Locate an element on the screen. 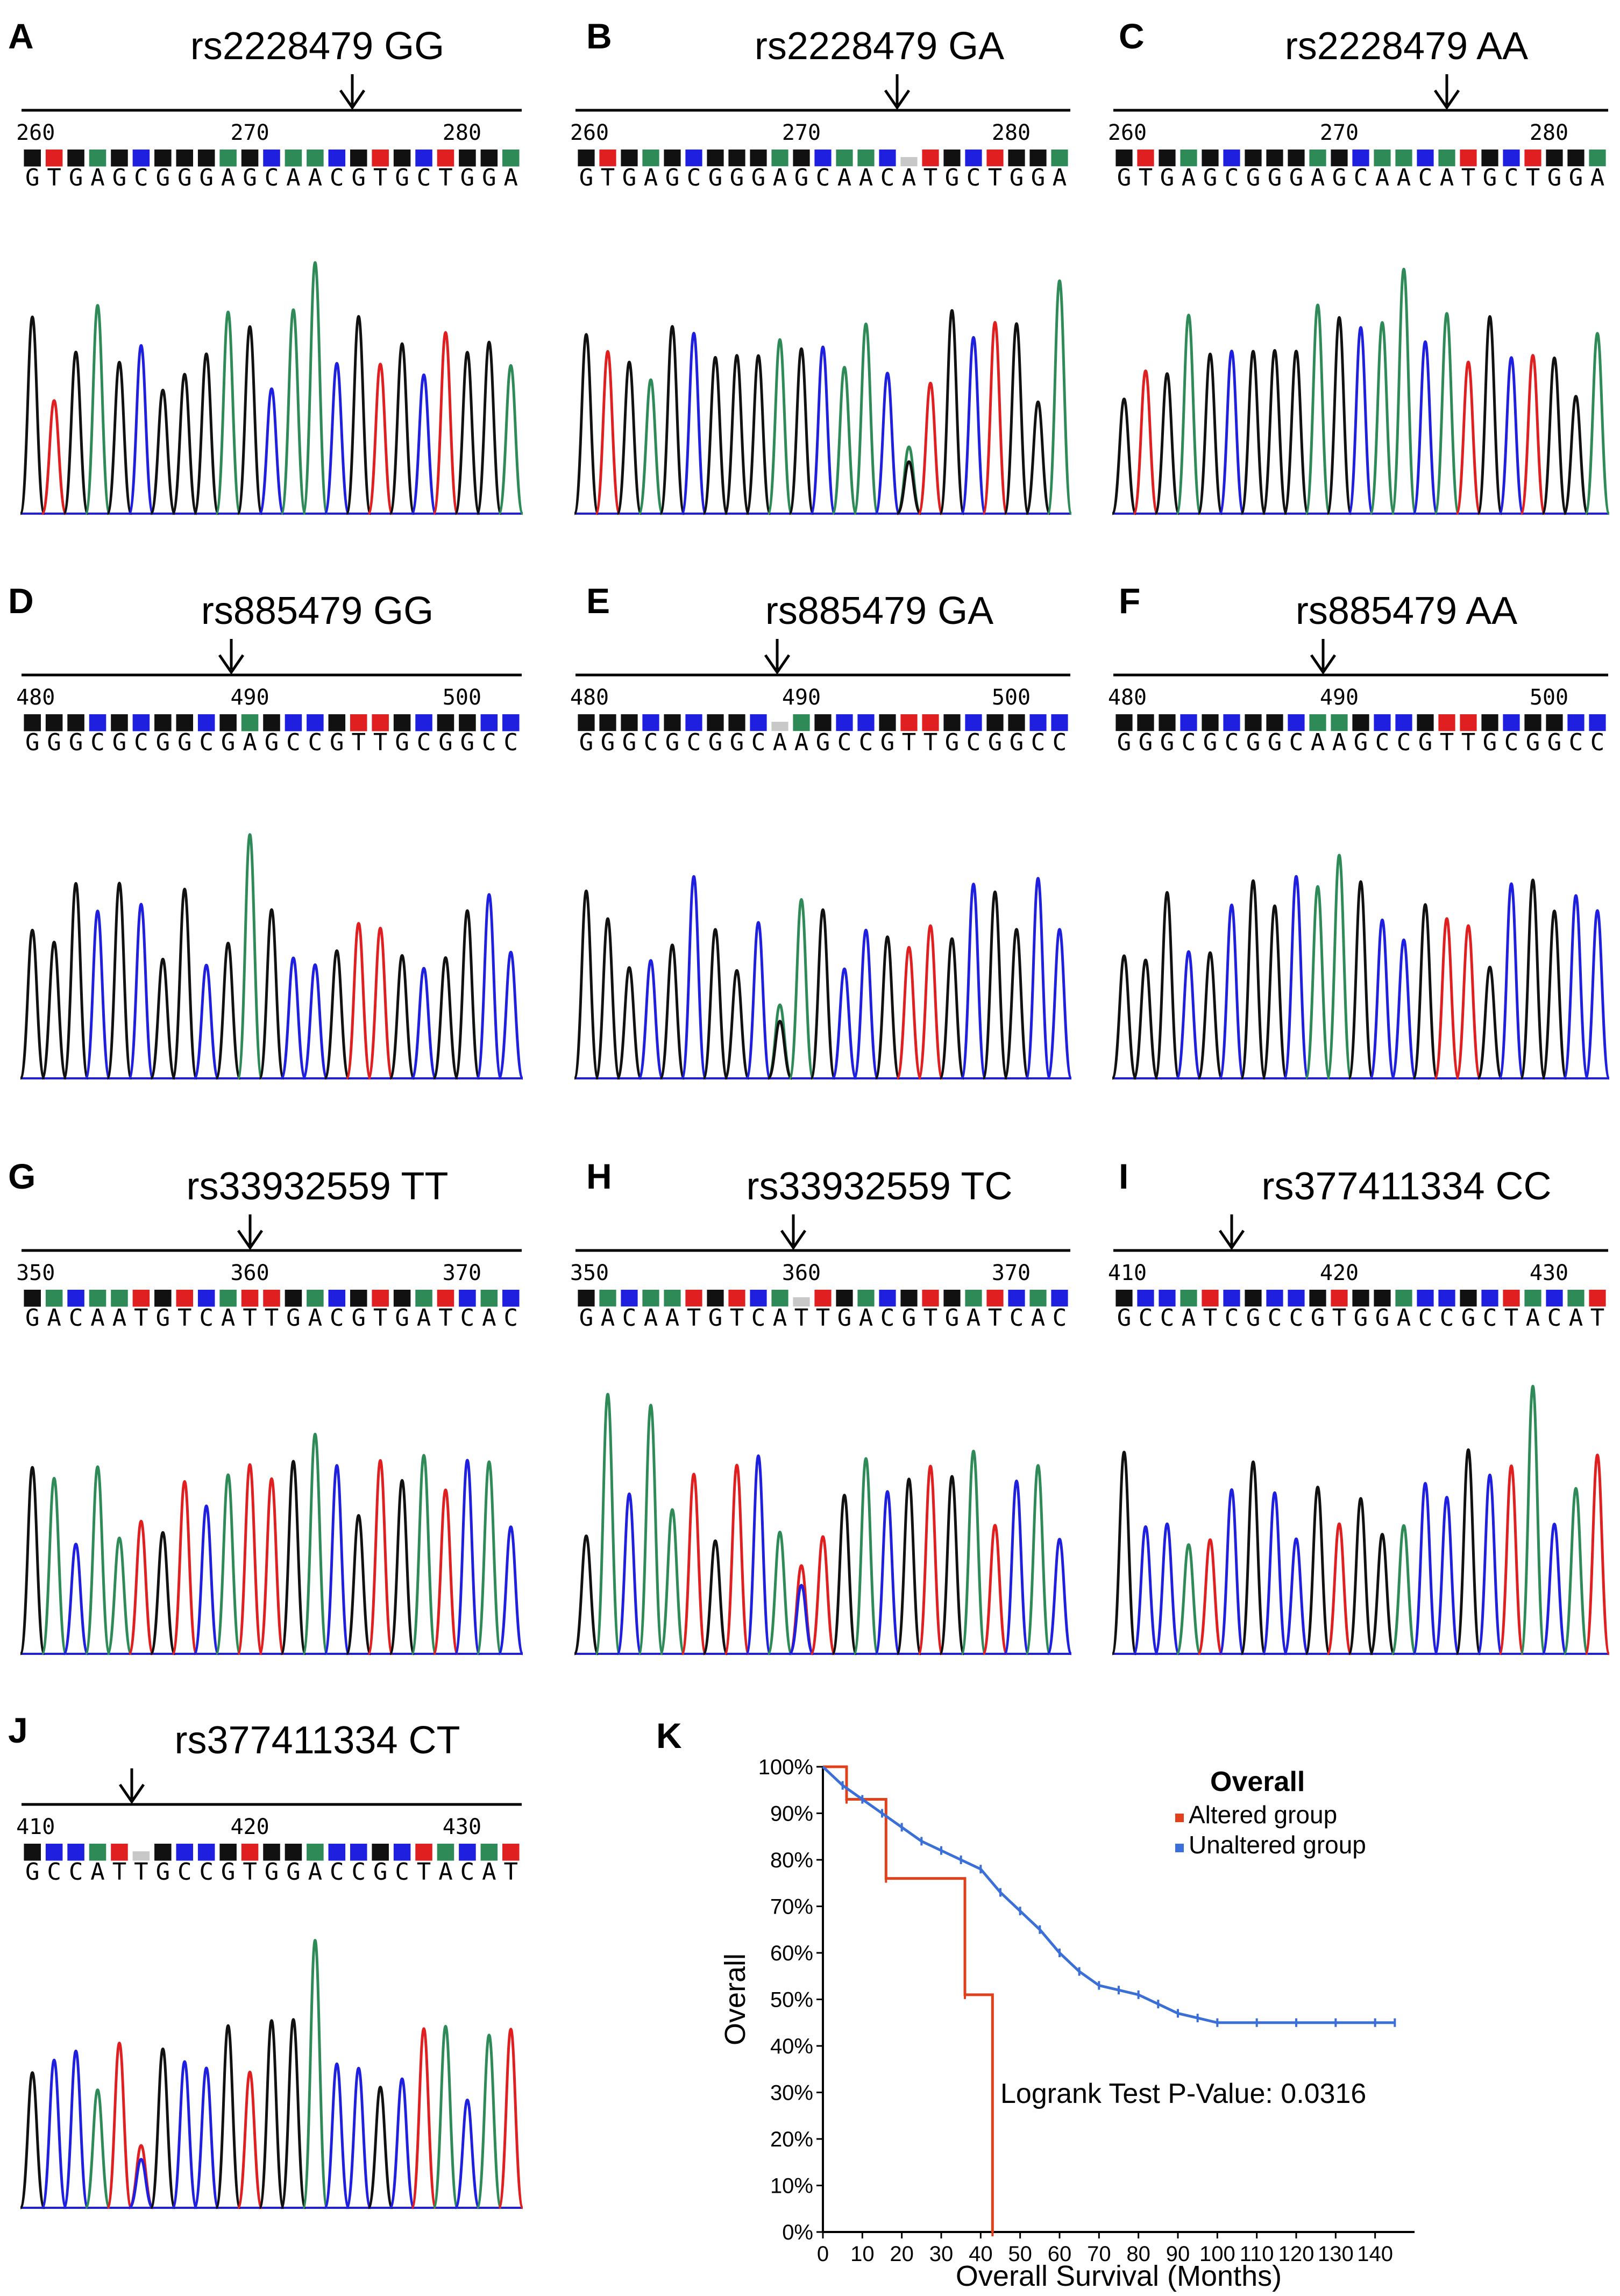 This screenshot has height=2296, width=1620. position-tick: 280 is located at coordinates (1011, 132).